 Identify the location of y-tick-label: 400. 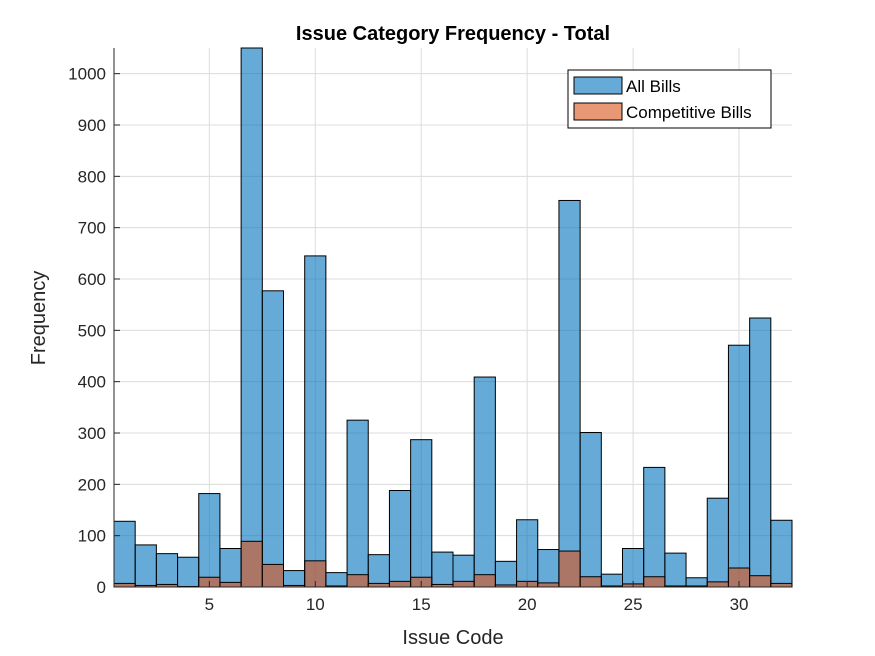
(92, 382).